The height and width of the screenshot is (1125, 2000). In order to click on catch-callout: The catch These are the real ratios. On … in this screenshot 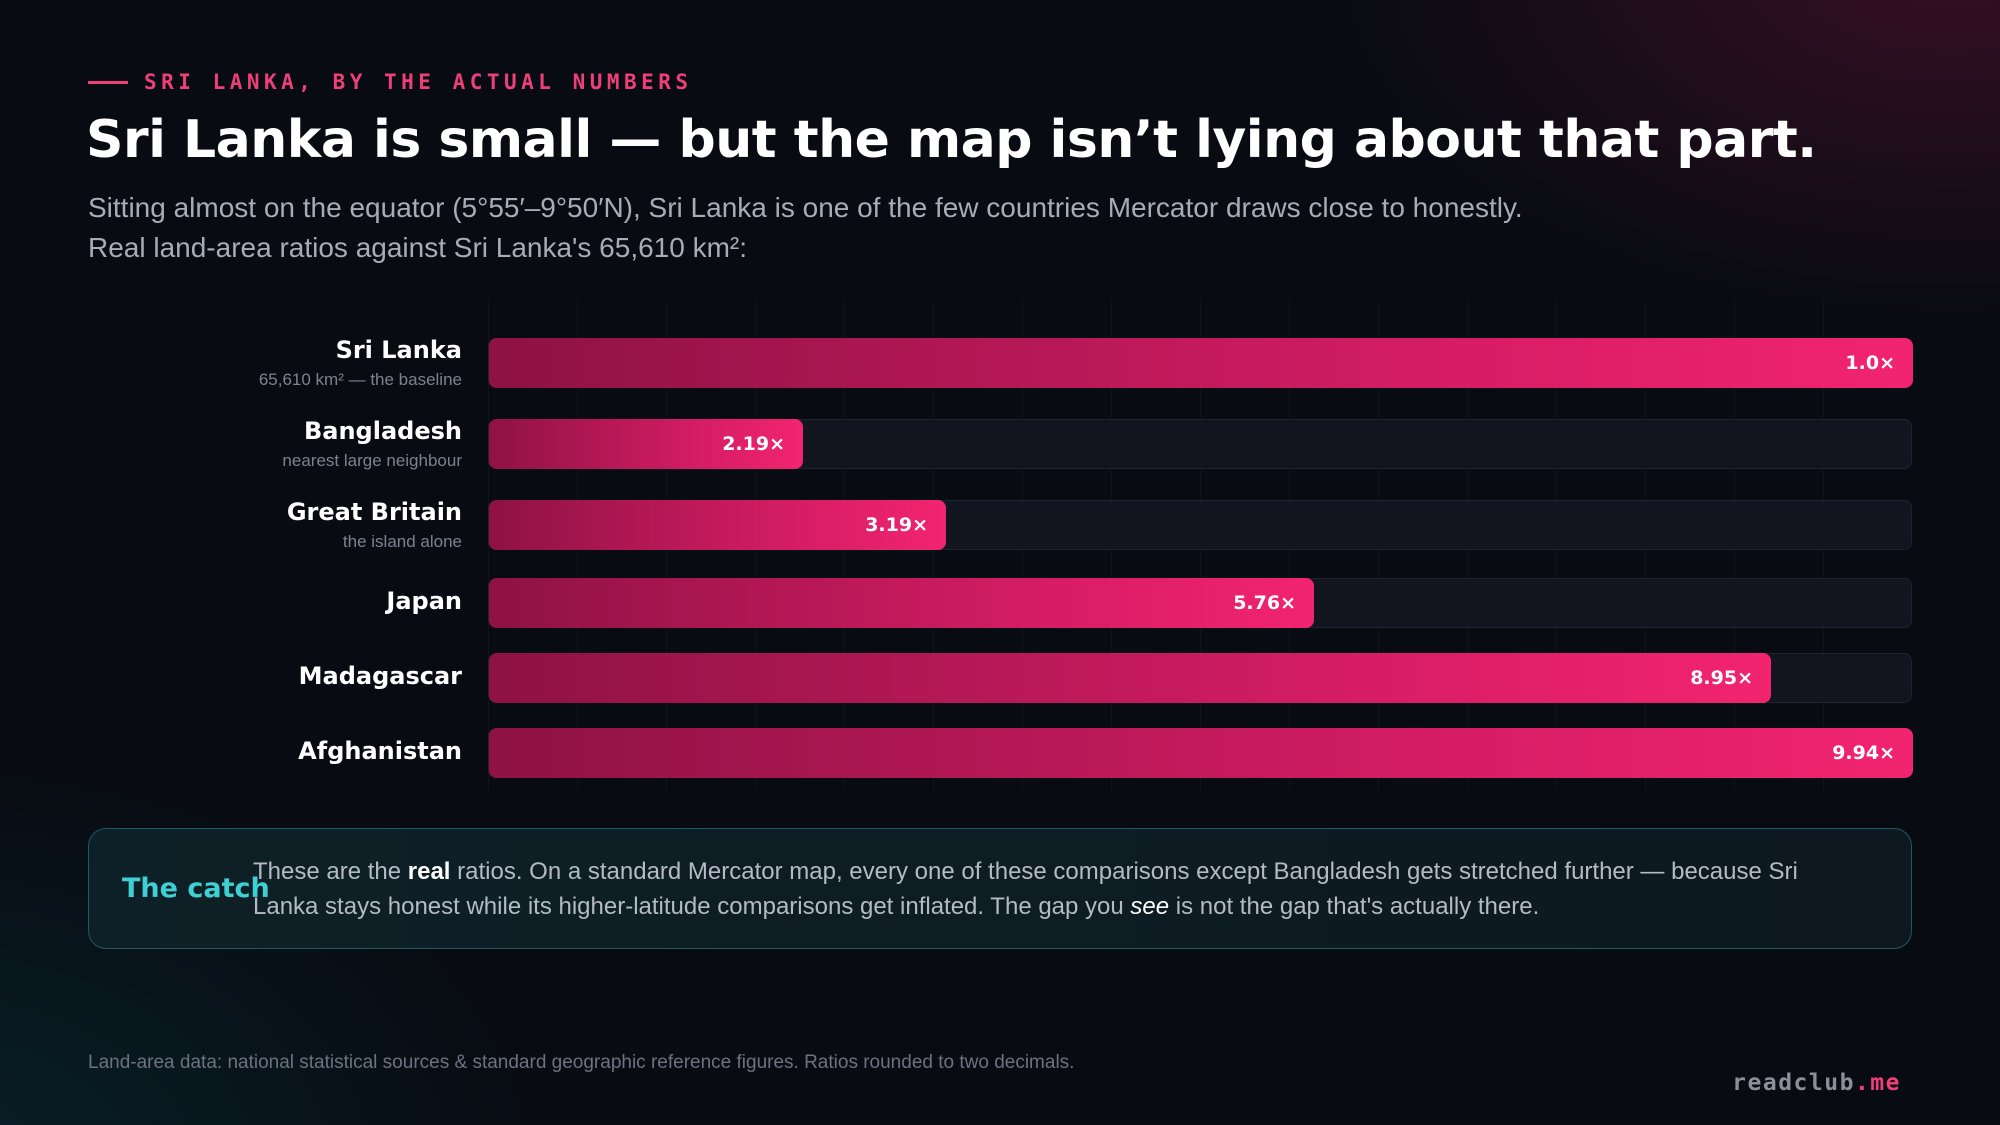, I will do `click(1000, 888)`.